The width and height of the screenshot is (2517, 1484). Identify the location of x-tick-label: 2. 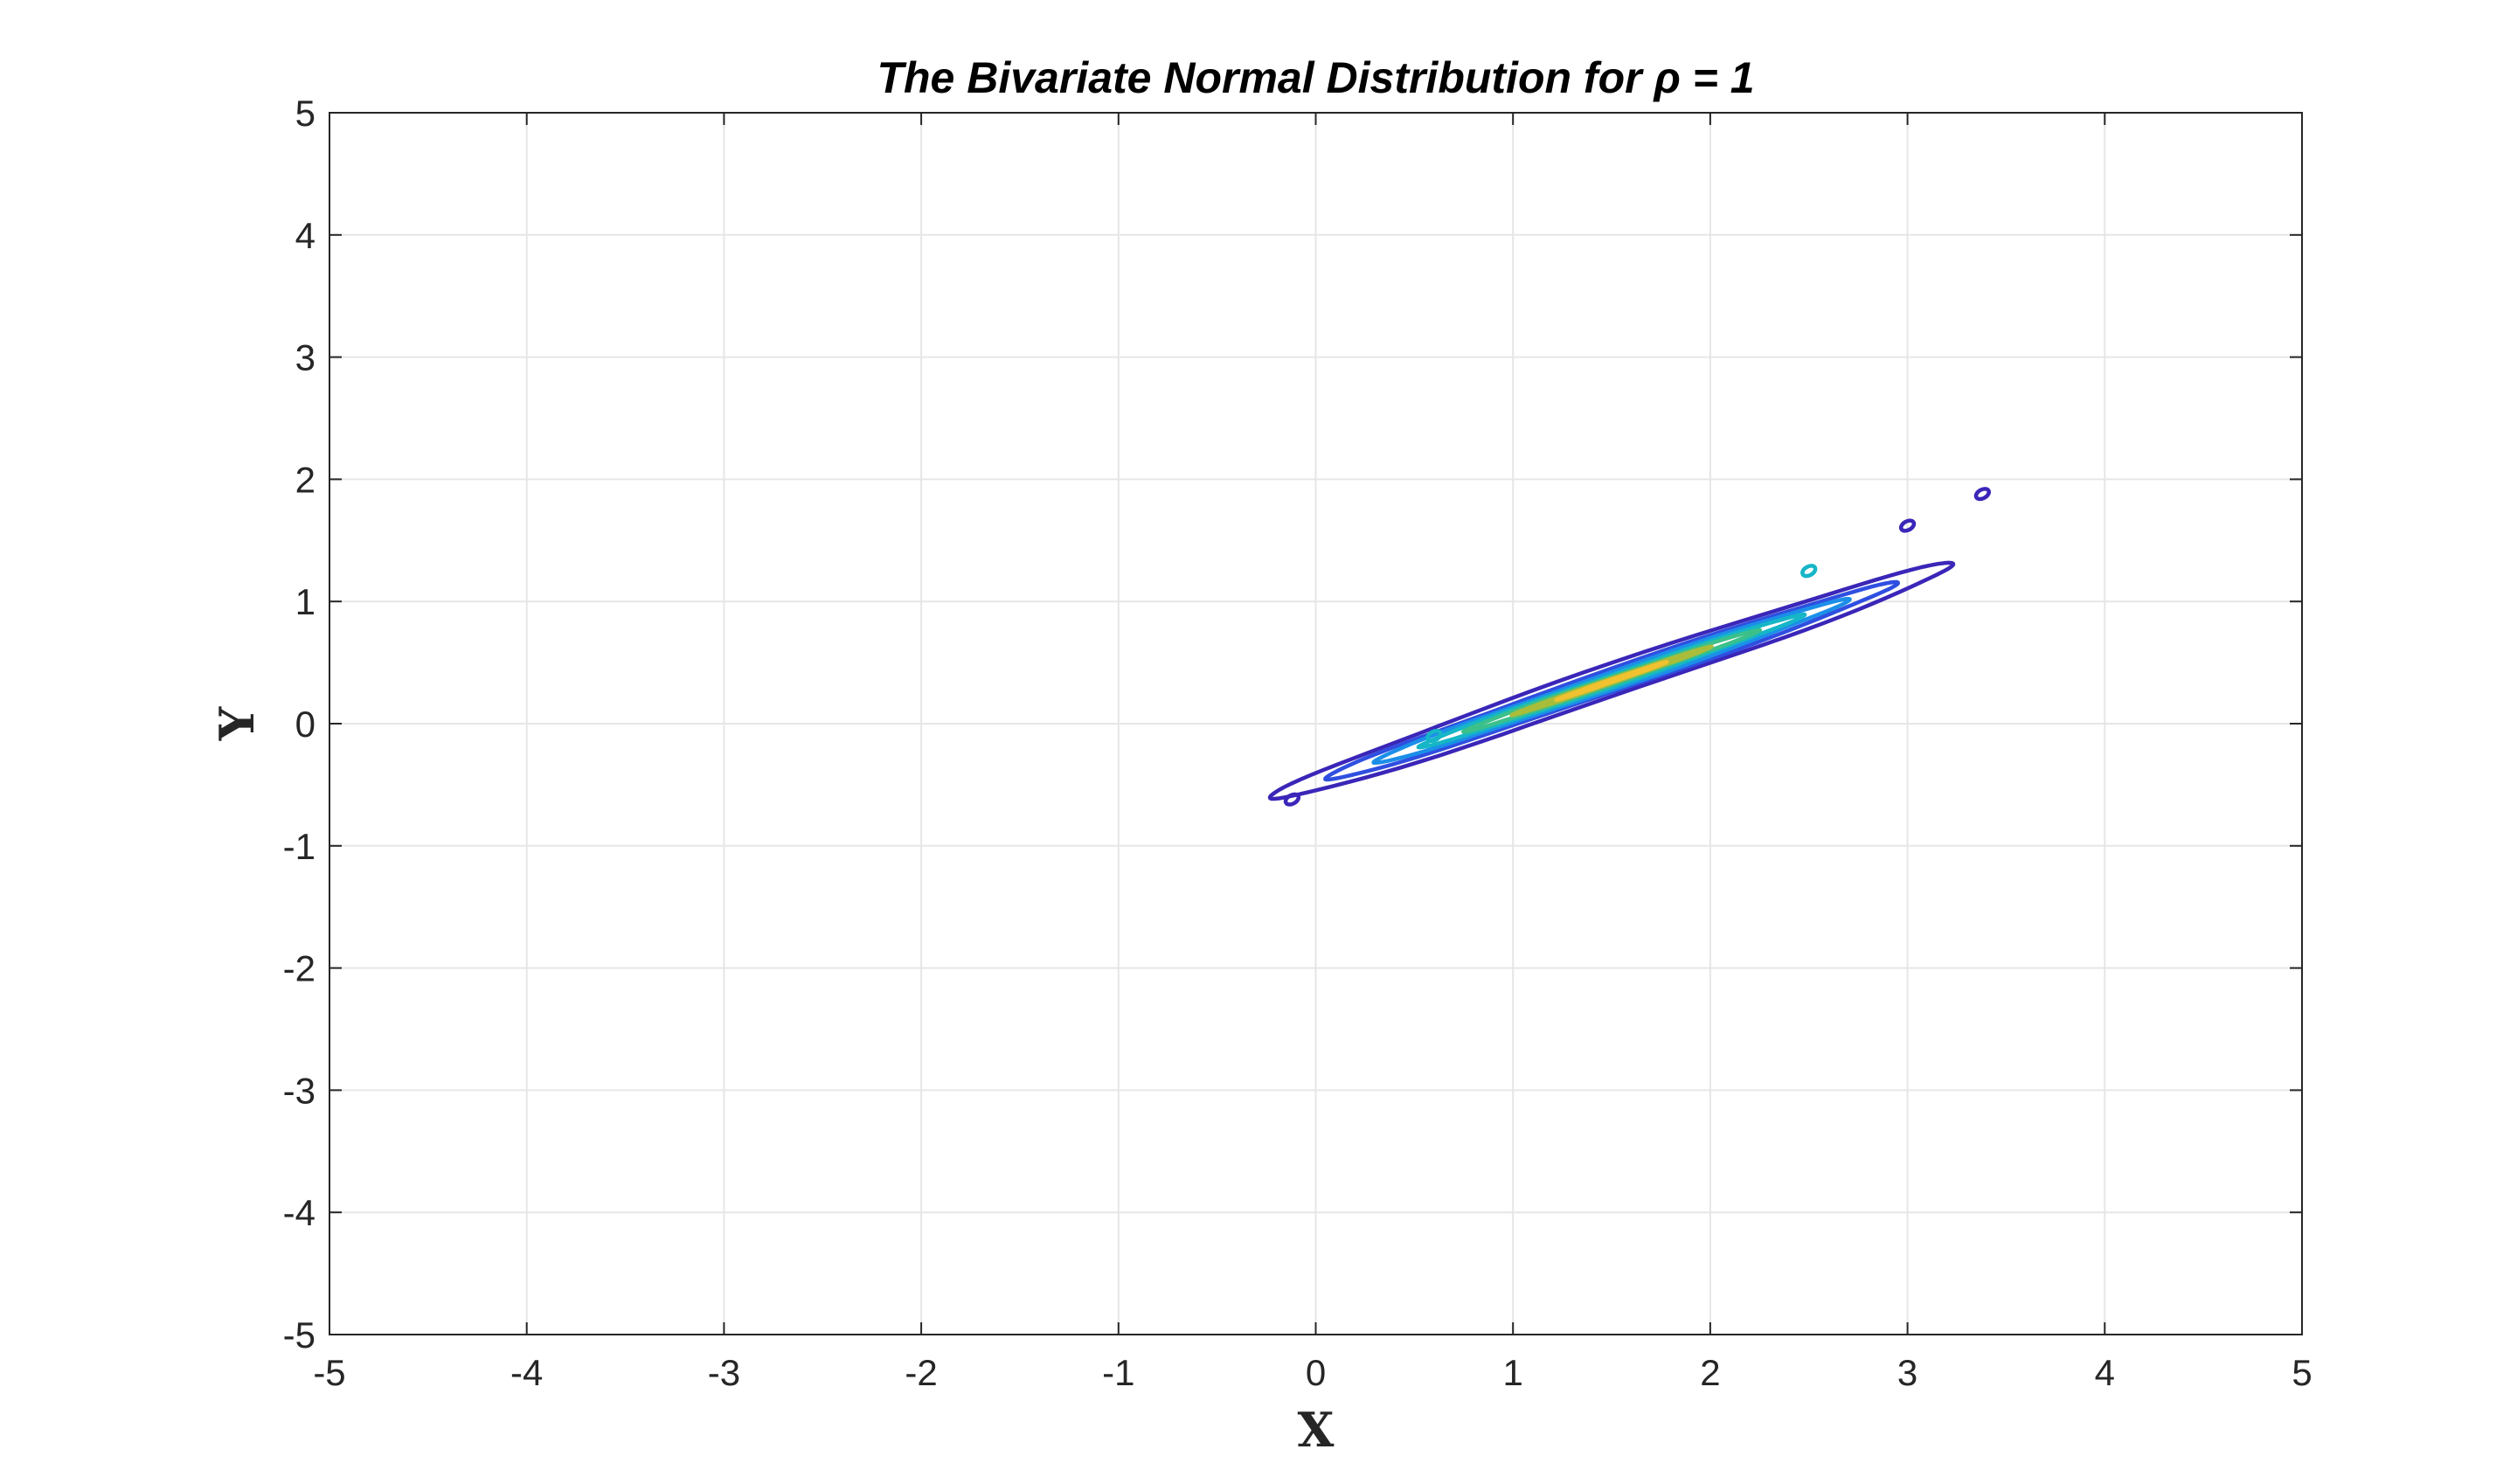
(1710, 1372).